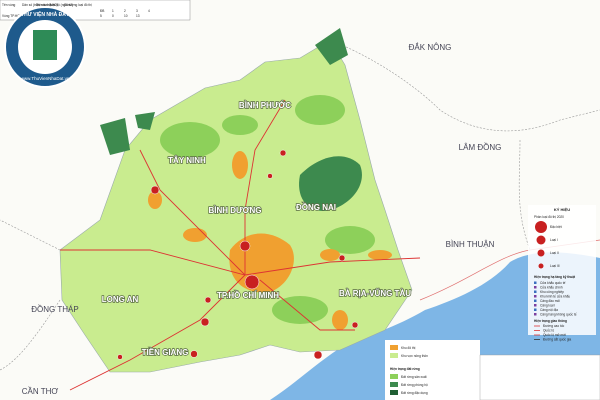 The height and width of the screenshot is (400, 600). What do you see at coordinates (550, 321) in the screenshot?
I see `legend-heading: Hiện trạng giao thông` at bounding box center [550, 321].